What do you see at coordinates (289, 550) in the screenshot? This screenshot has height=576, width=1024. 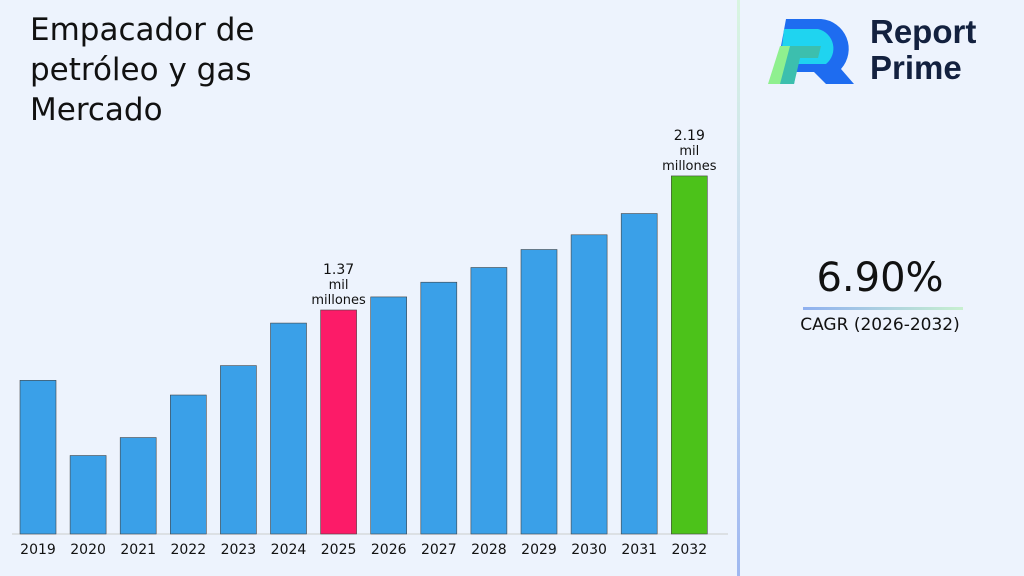 I see `x-tick-label: 2024` at bounding box center [289, 550].